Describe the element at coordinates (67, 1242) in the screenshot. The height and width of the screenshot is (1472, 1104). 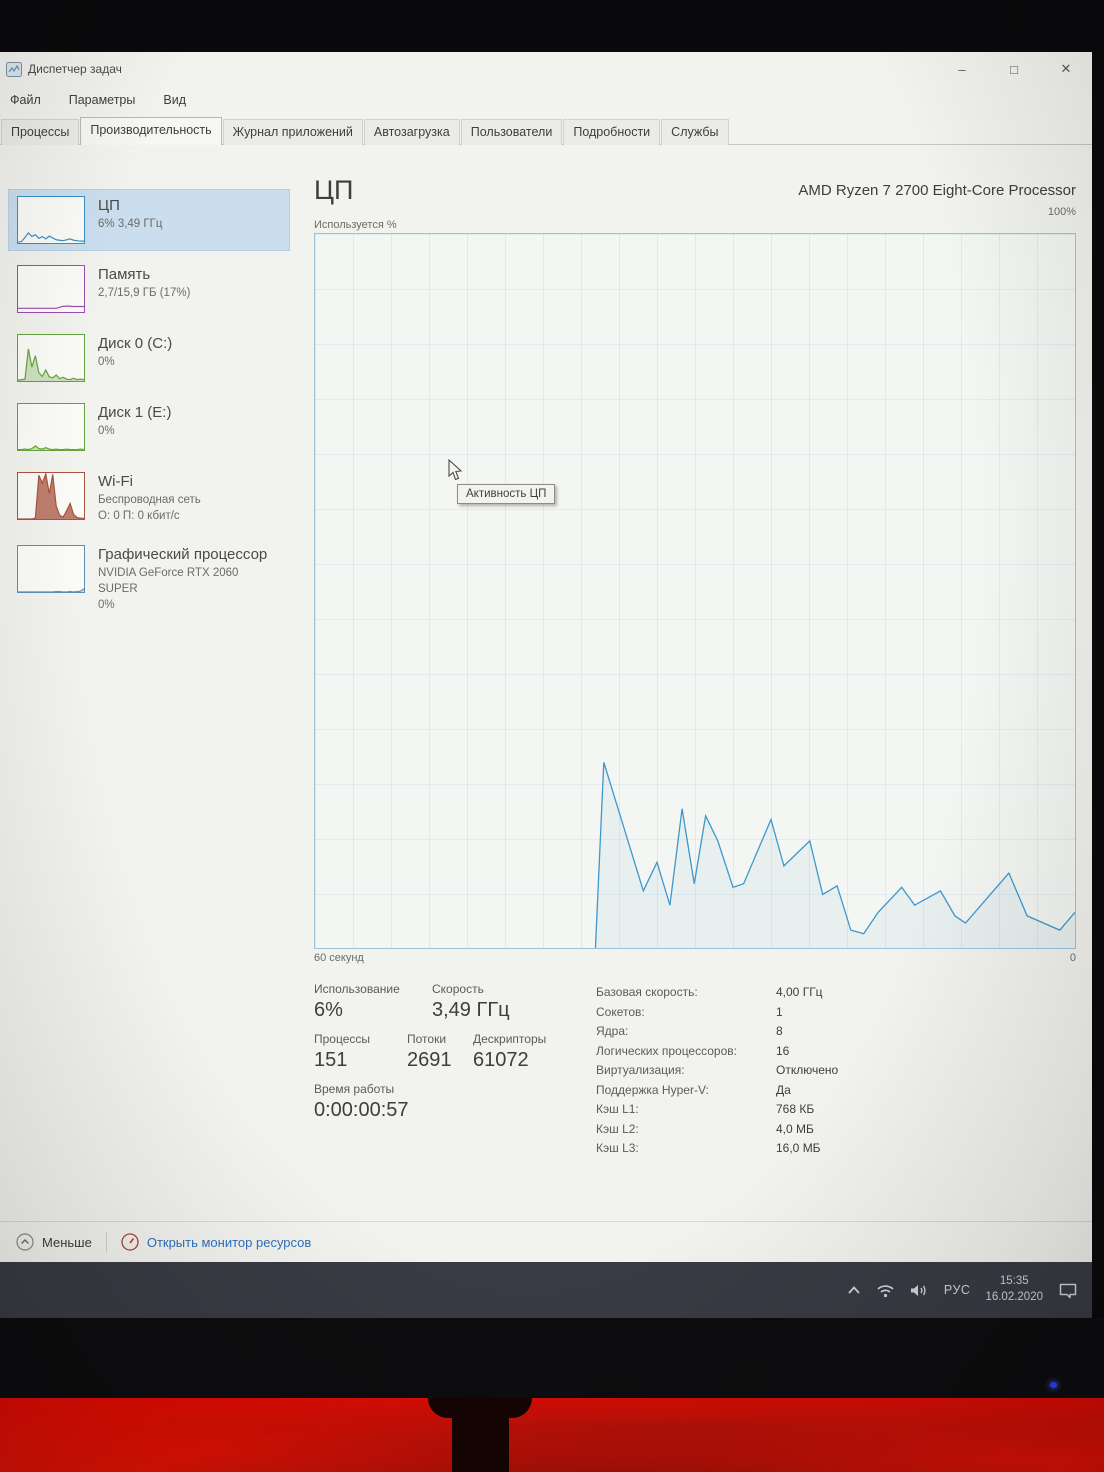
I see `fewer-details-label: Меньше` at that location.